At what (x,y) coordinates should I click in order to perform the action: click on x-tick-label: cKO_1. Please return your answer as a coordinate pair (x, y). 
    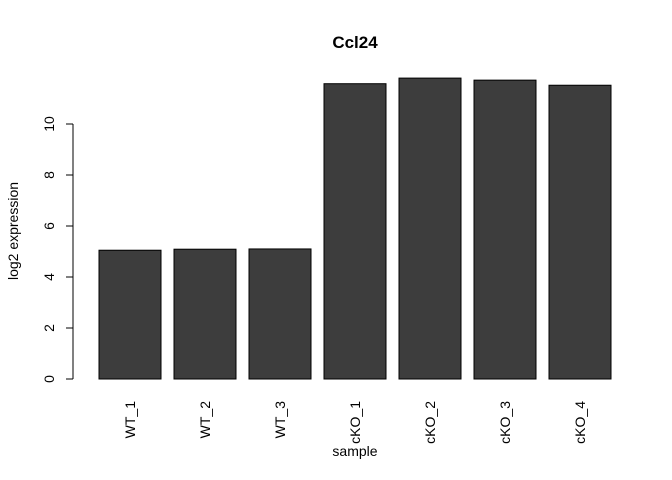
    Looking at the image, I should click on (355, 422).